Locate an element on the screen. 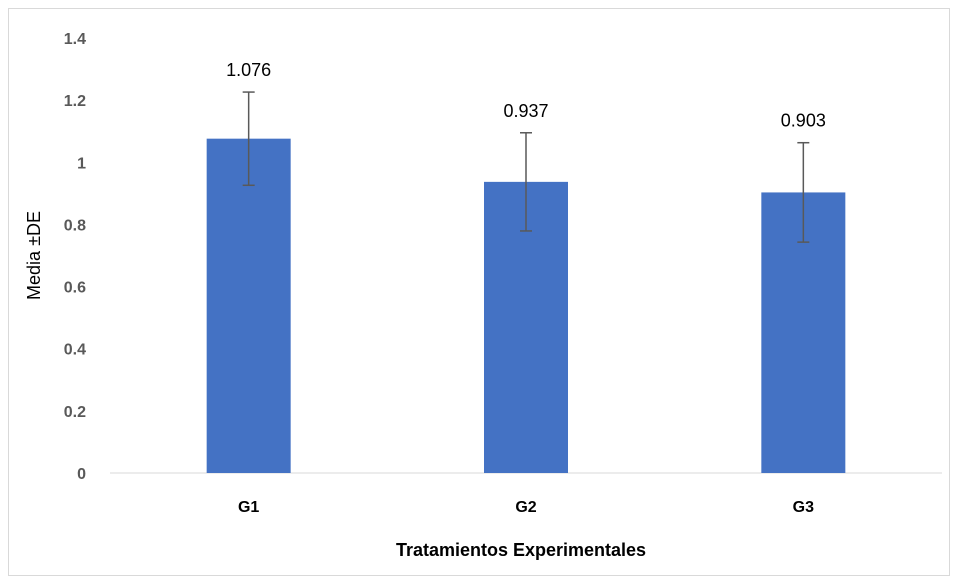 Image resolution: width=958 pixels, height=584 pixels. bar-g1 is located at coordinates (248, 305).